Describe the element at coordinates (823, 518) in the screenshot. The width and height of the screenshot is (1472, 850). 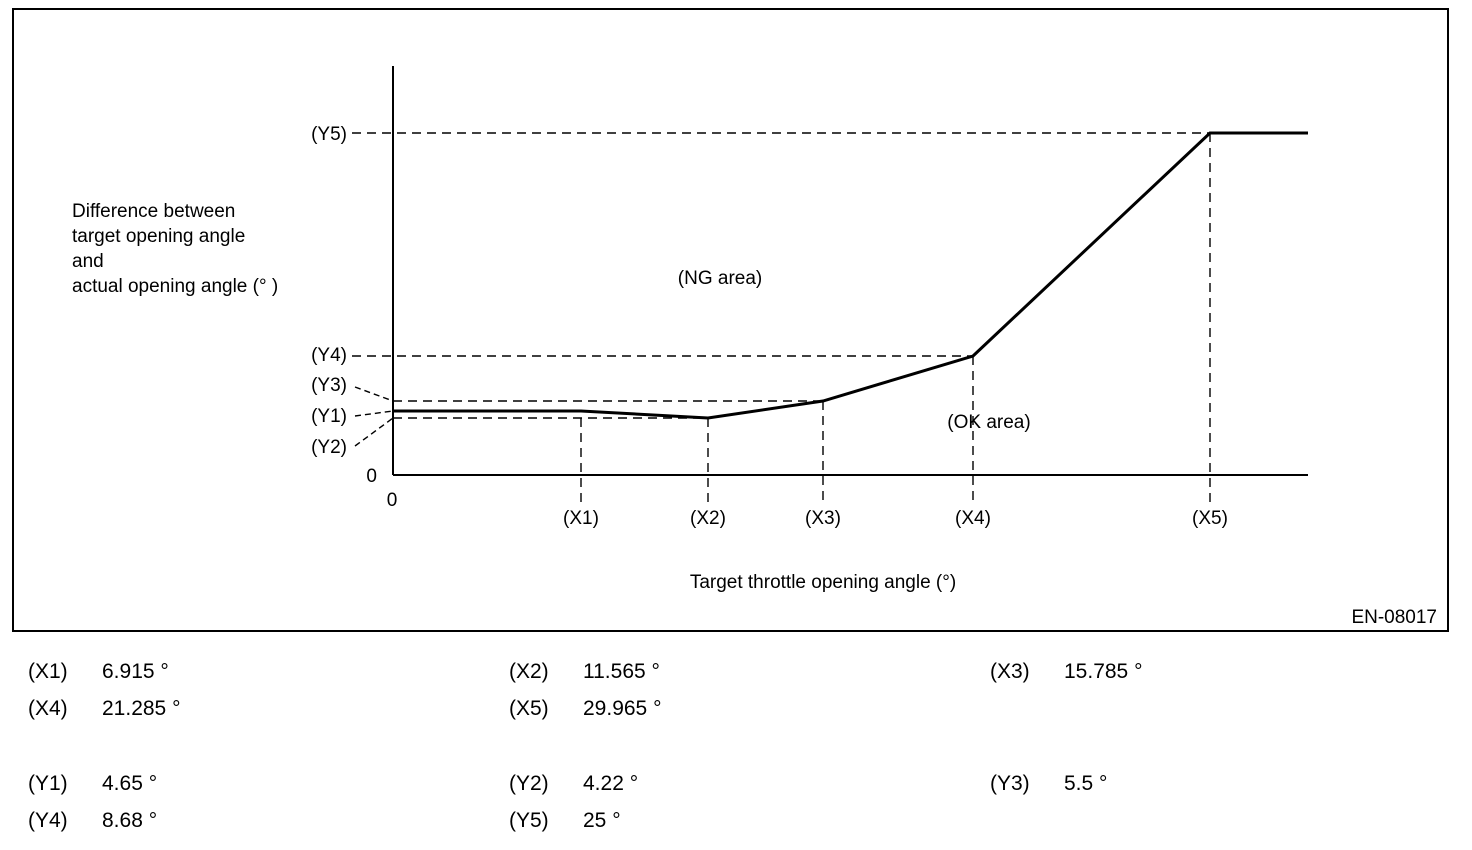
I see `x-tick-x3: (X3)` at that location.